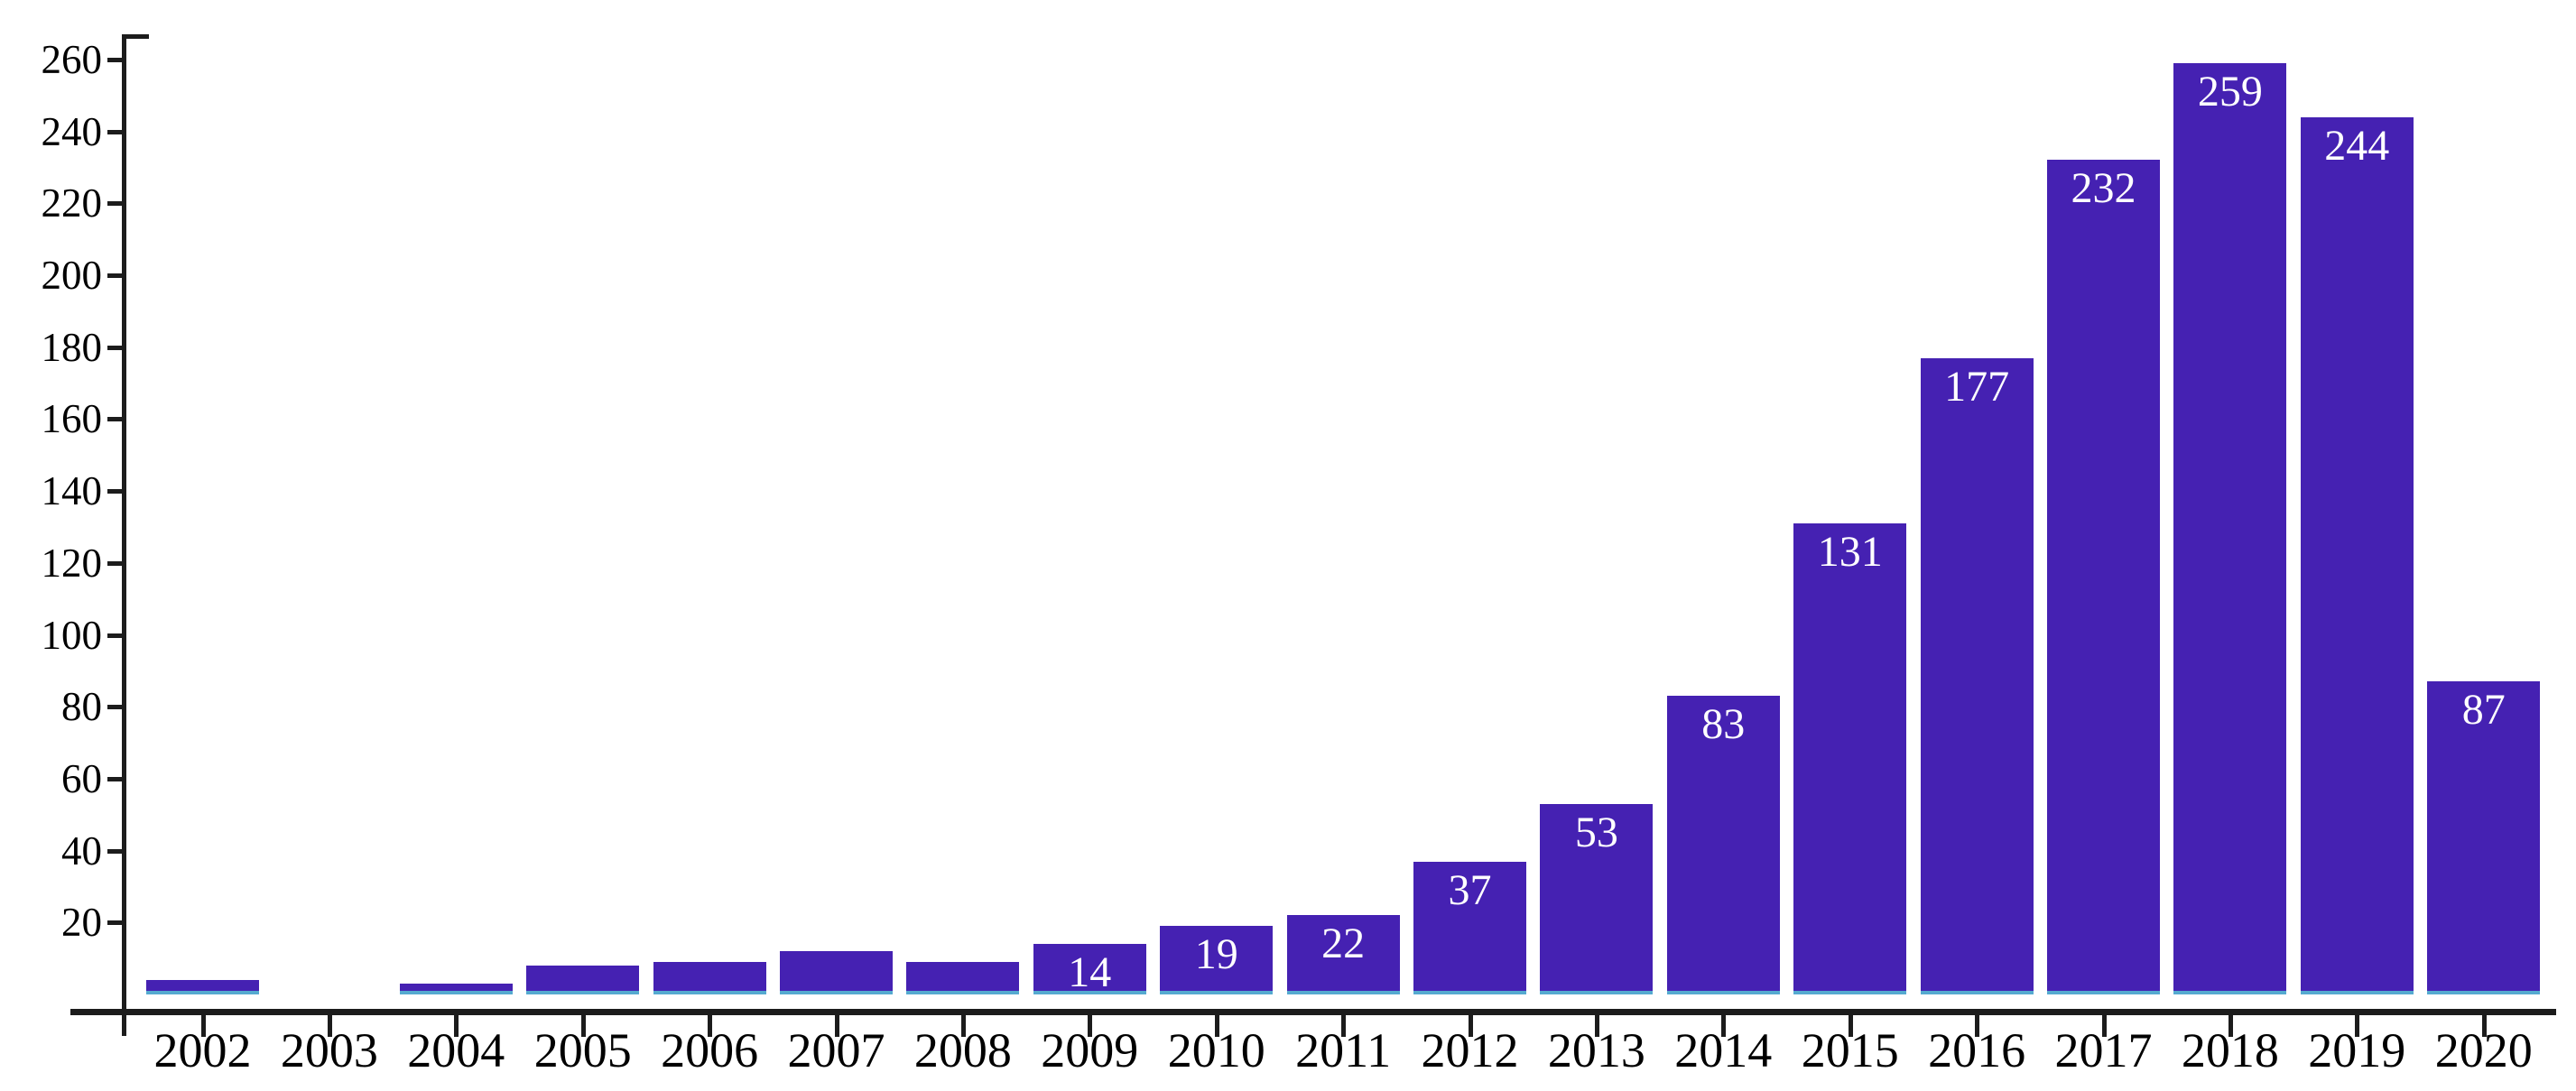 The image size is (2576, 1091). Describe the element at coordinates (72, 131) in the screenshot. I see `y-tick-label: 240` at that location.